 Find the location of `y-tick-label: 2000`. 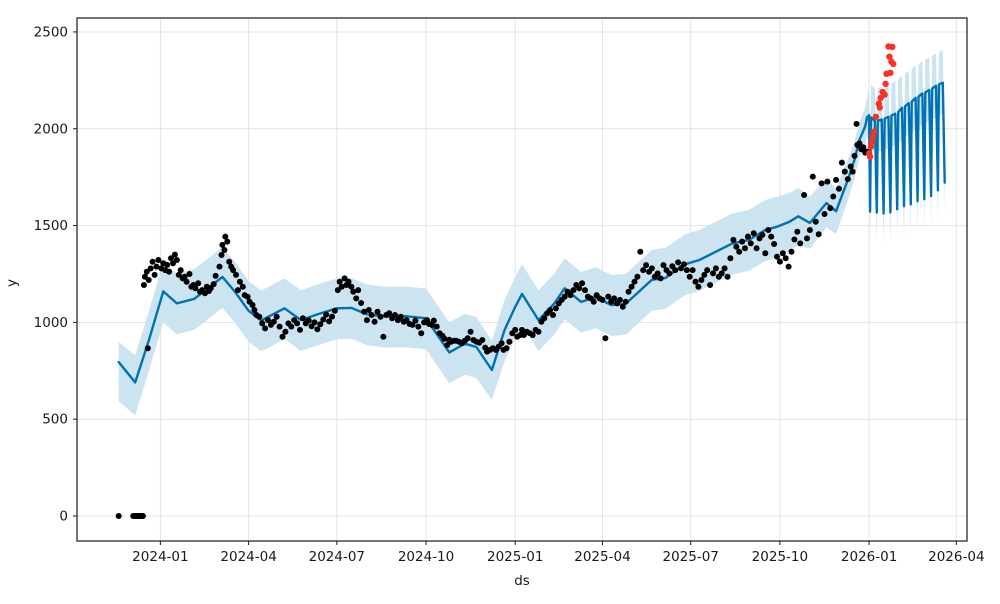

y-tick-label: 2000 is located at coordinates (51, 129).